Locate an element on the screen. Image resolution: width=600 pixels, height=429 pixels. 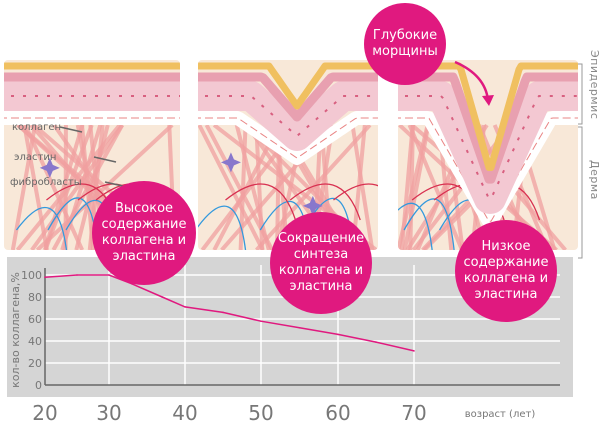
bubble-high-content: Высокое содержание коллагена и эластина is located at coordinates (144, 233).